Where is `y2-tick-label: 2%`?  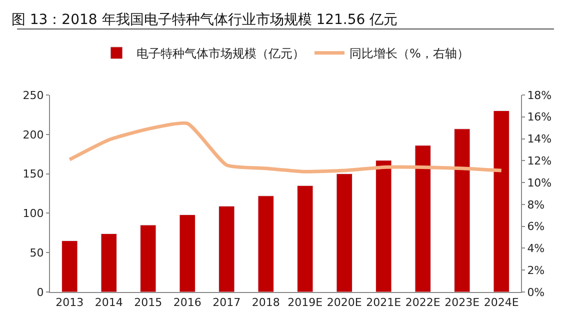 y2-tick-label: 2% is located at coordinates (536, 270).